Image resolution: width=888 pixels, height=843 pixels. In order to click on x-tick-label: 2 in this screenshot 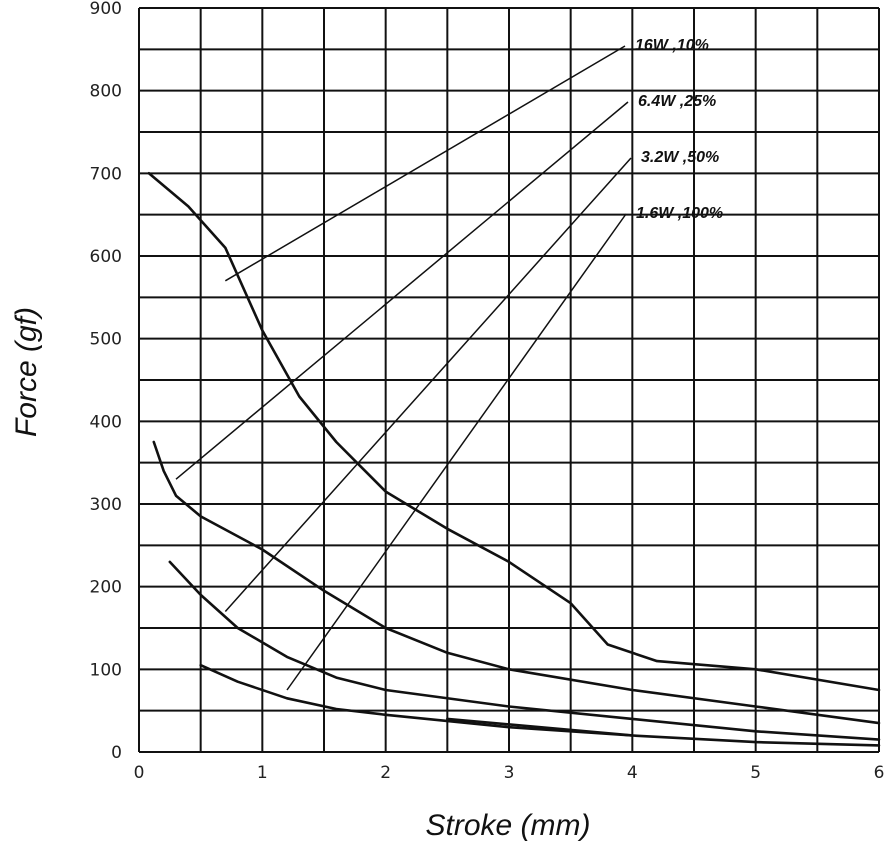, I will do `click(385, 773)`.